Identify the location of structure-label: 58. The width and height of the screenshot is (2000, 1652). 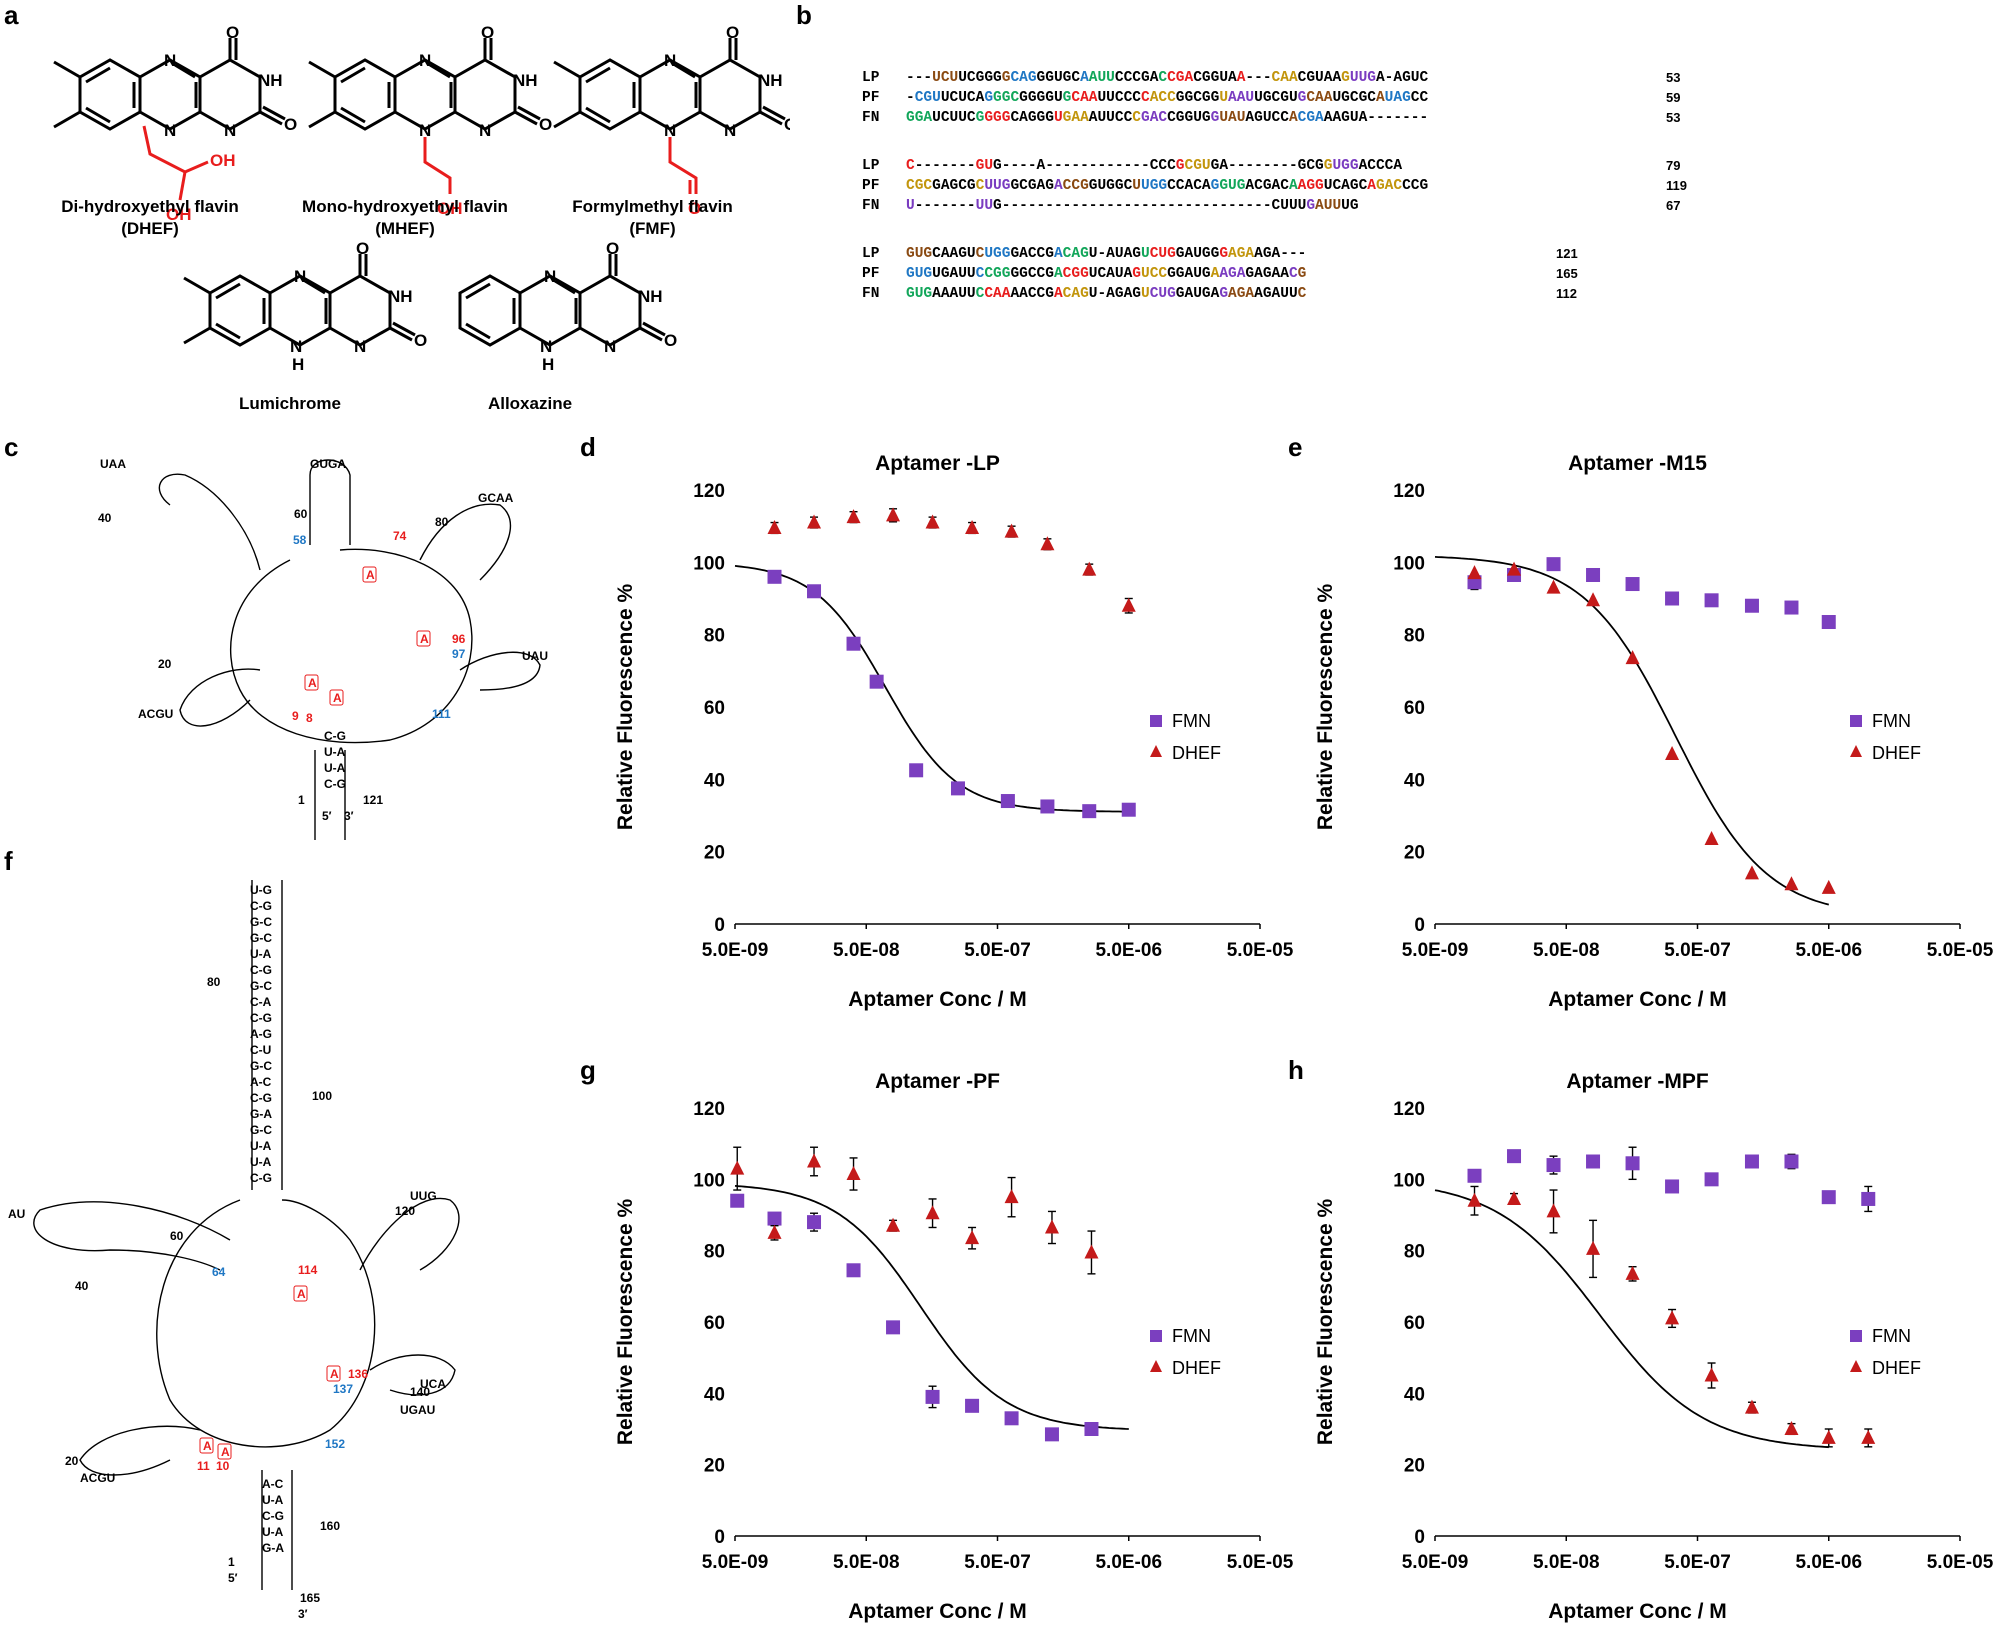
(300, 540).